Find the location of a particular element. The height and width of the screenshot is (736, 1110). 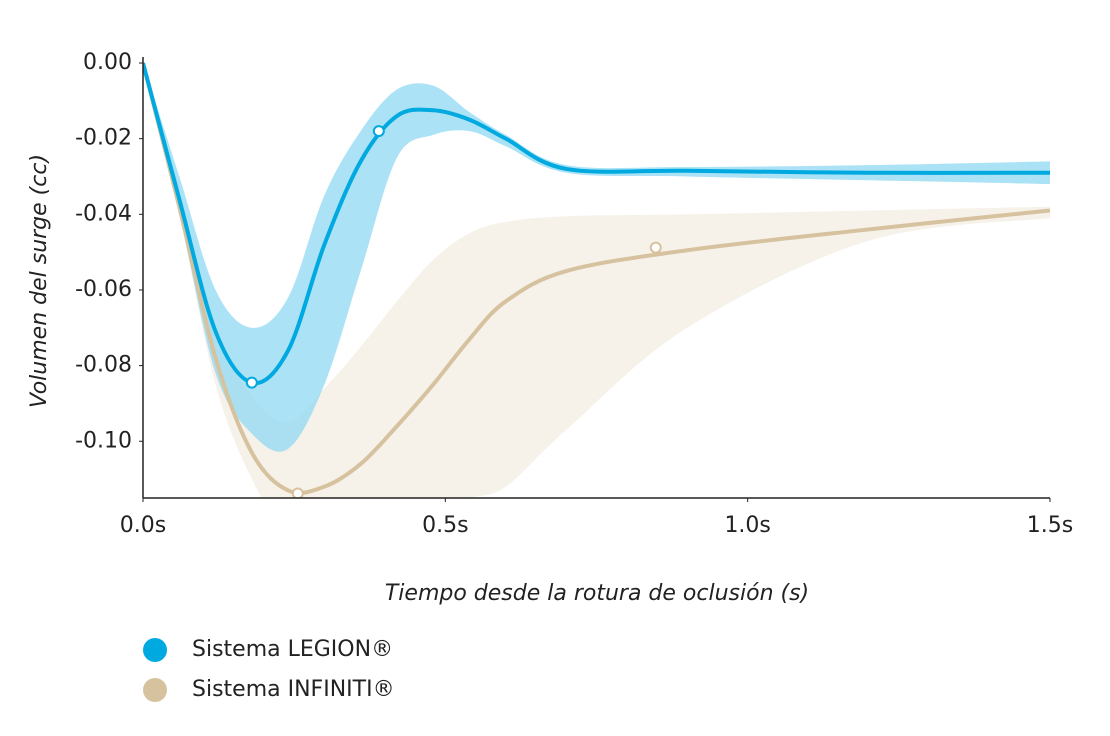

x-tick-label: 0.5s is located at coordinates (445, 525).